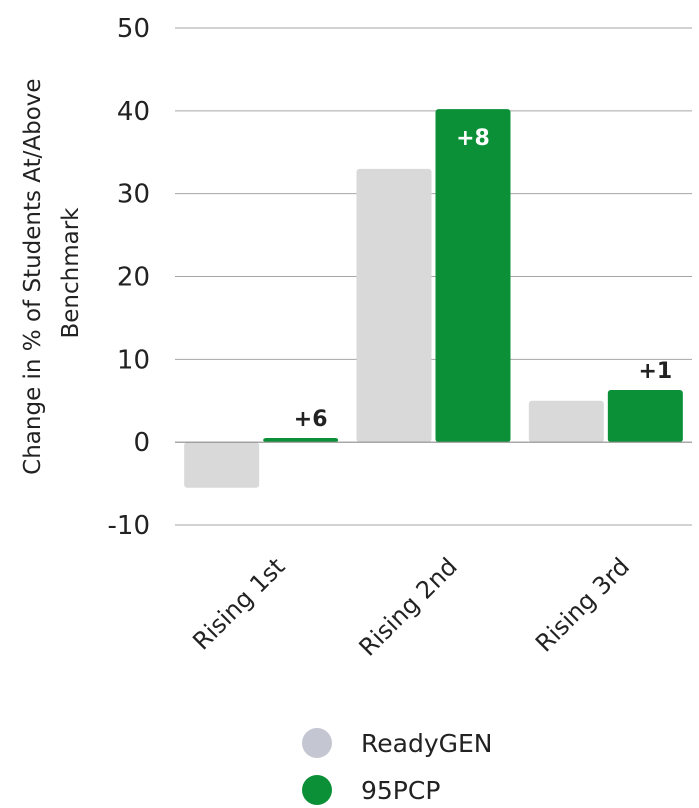 The height and width of the screenshot is (808, 699). I want to click on y-tick-label: 10, so click(133, 360).